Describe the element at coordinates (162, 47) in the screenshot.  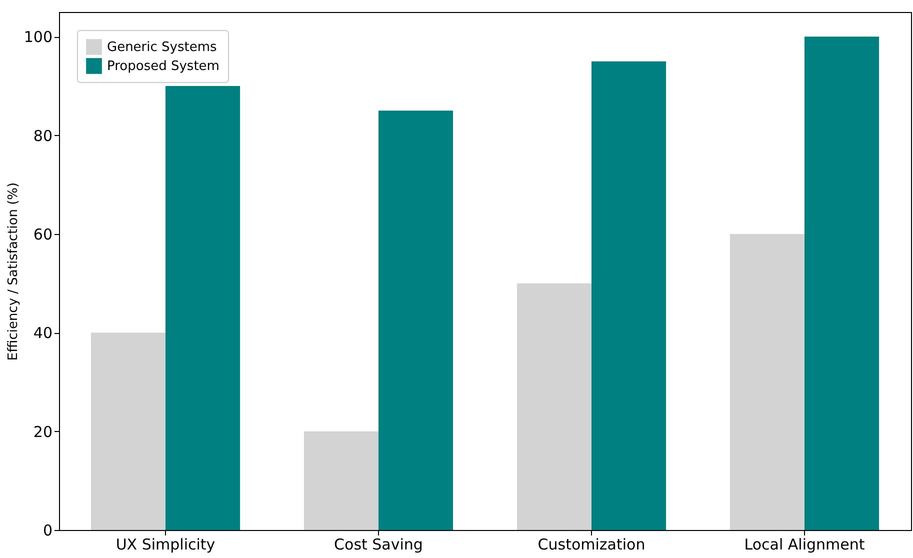
I see `legend-label: Generic Systems` at that location.